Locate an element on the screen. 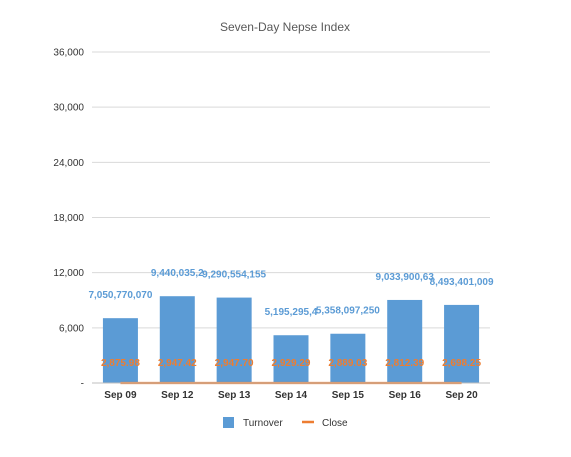  y-tick-label: 12,000 is located at coordinates (68, 273).